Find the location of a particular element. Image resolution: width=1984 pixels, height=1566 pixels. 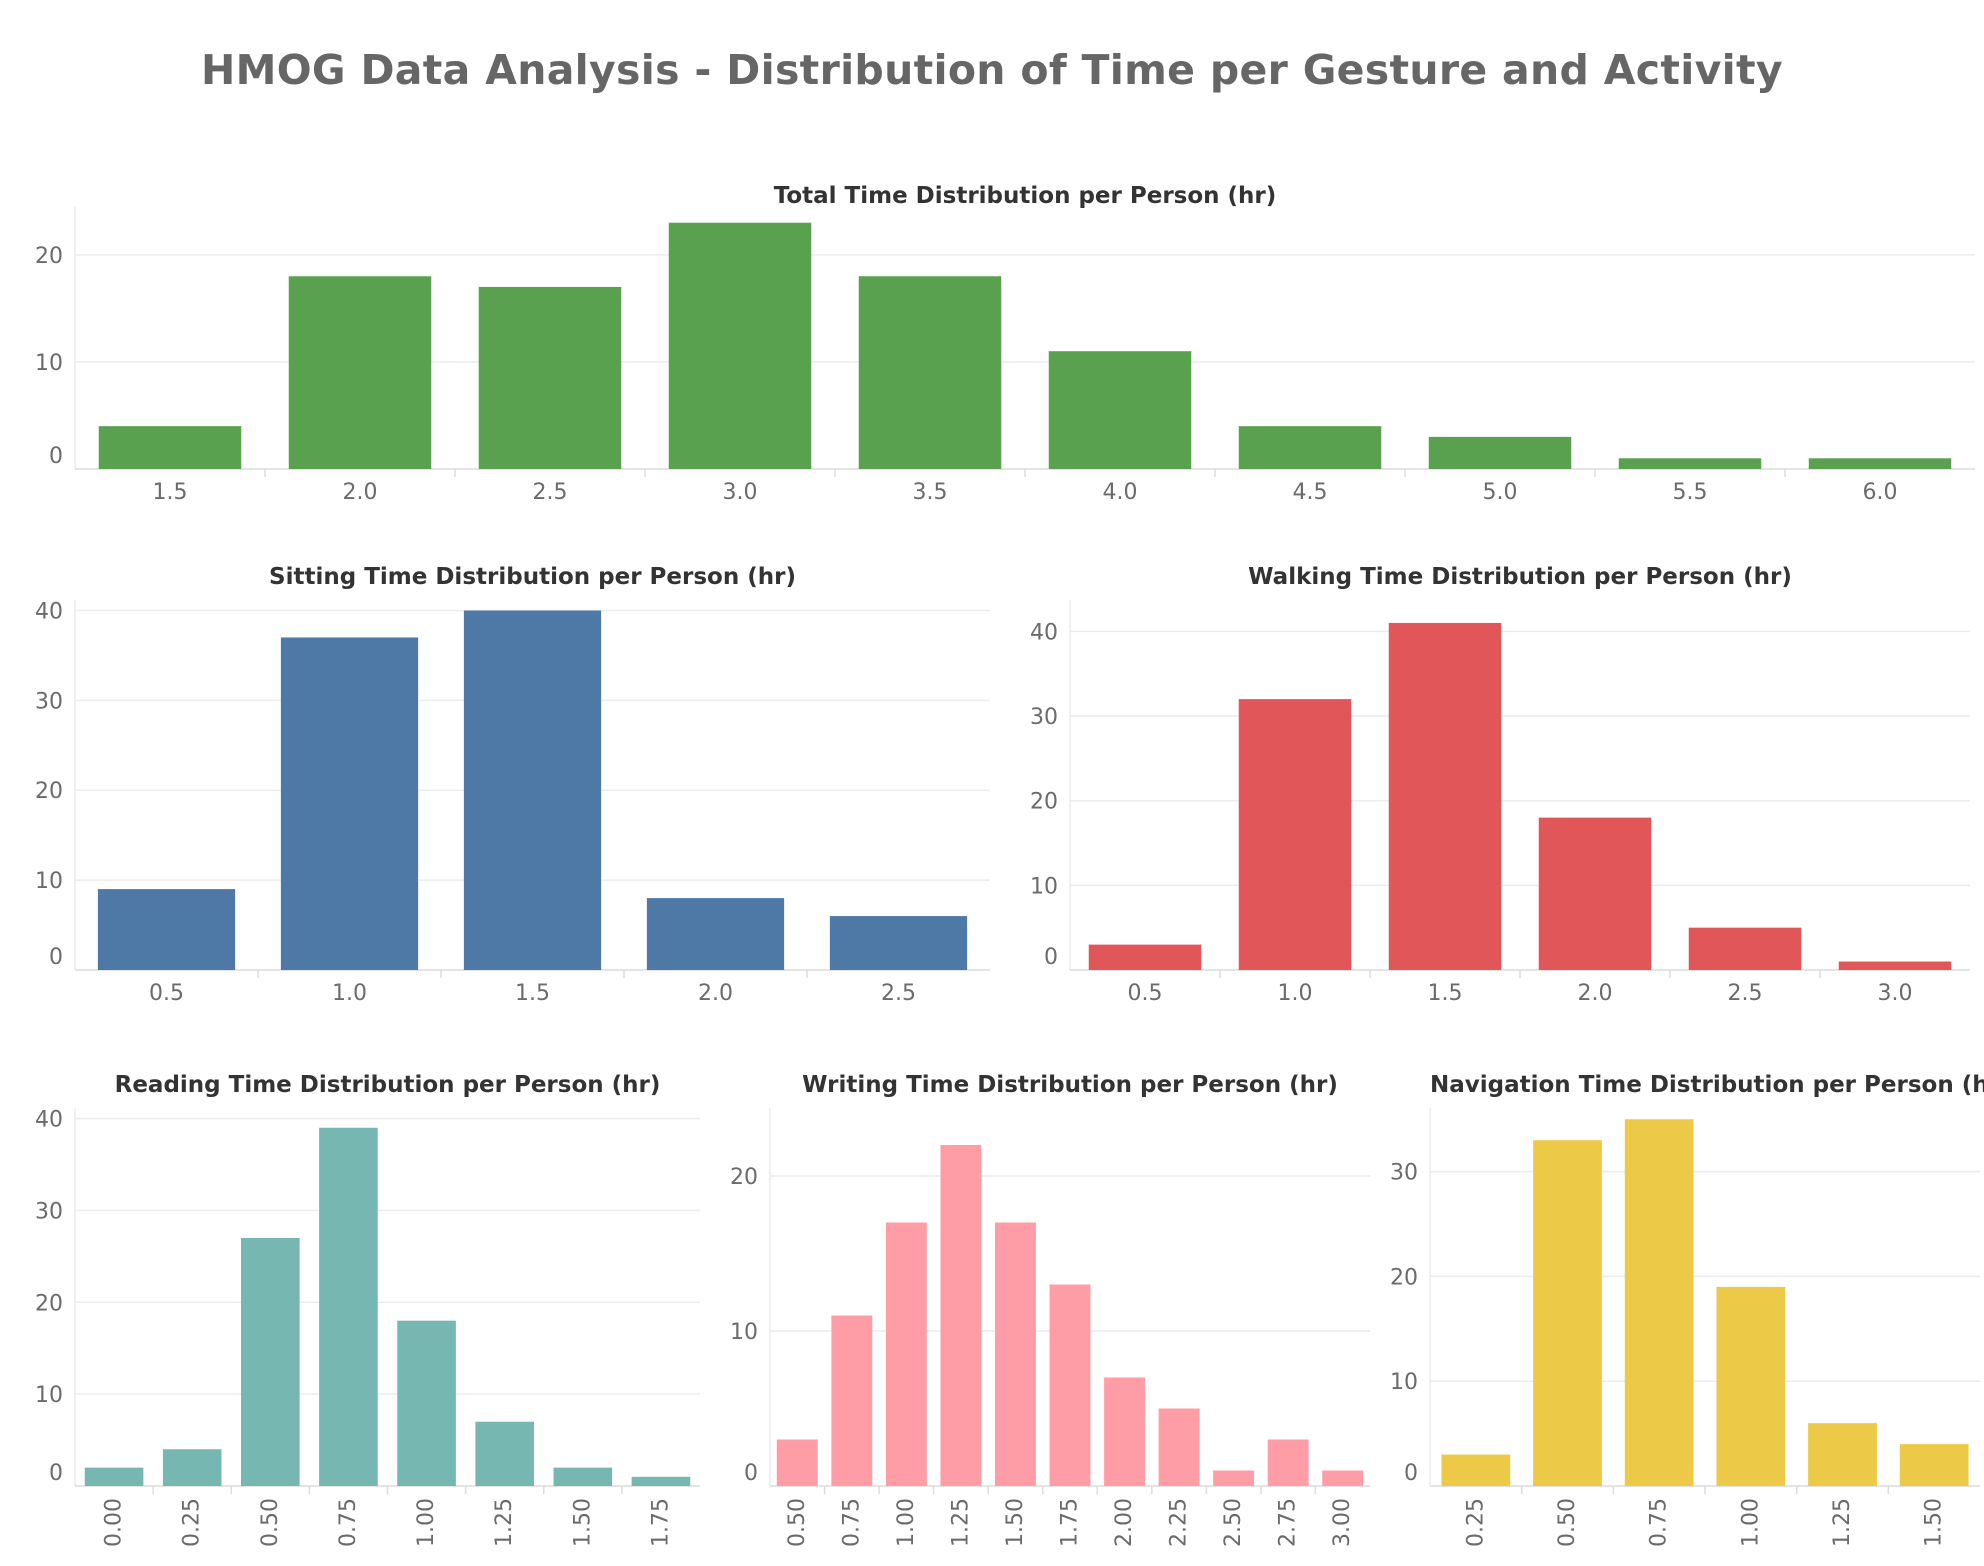

chart-title: Total Time Distribution per Person (hr) is located at coordinates (1025, 196).